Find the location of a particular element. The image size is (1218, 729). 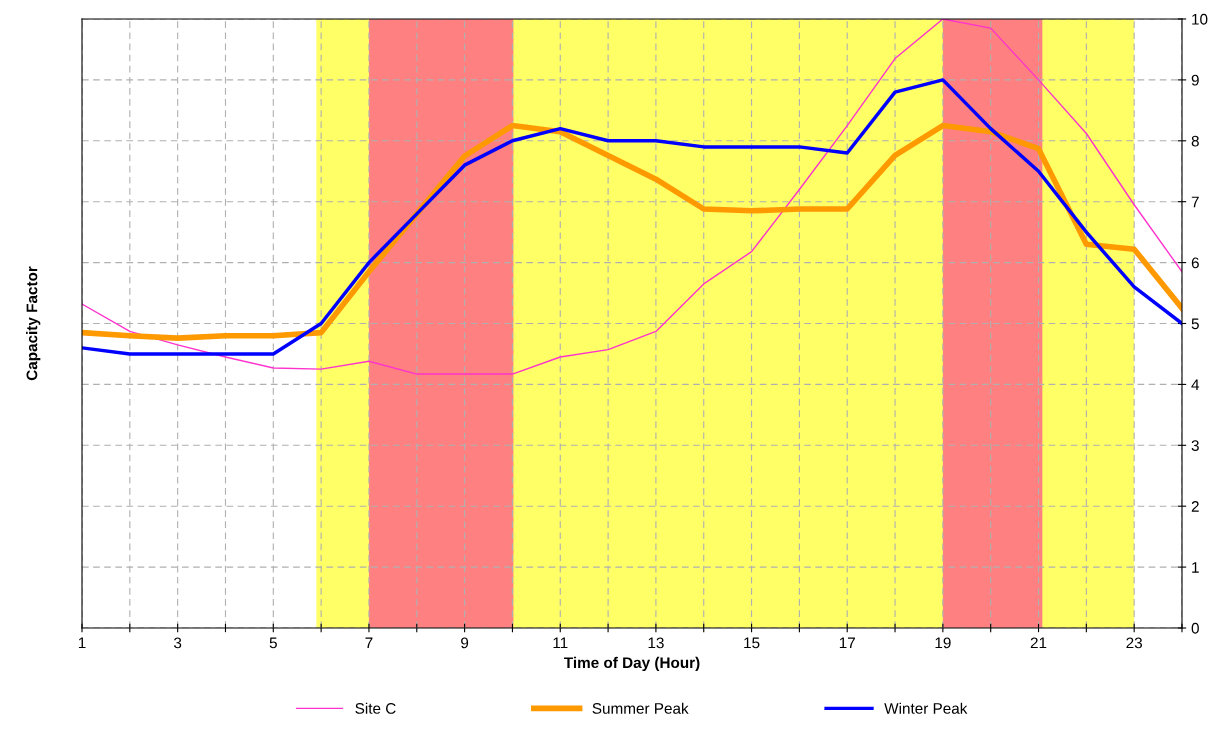

x-tick-label: 9 is located at coordinates (465, 643).